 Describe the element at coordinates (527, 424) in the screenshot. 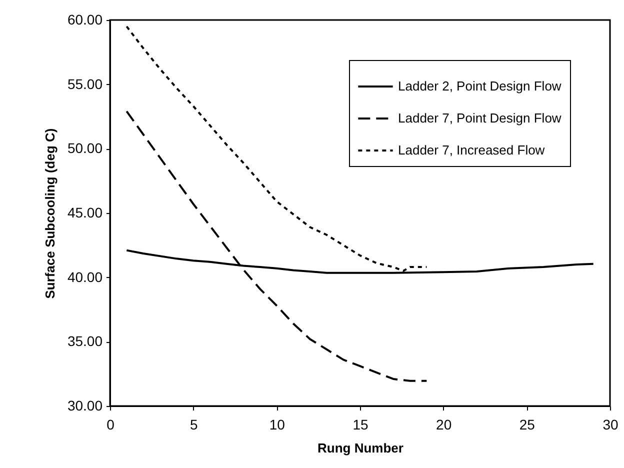

I see `x-tick-label: 25` at that location.